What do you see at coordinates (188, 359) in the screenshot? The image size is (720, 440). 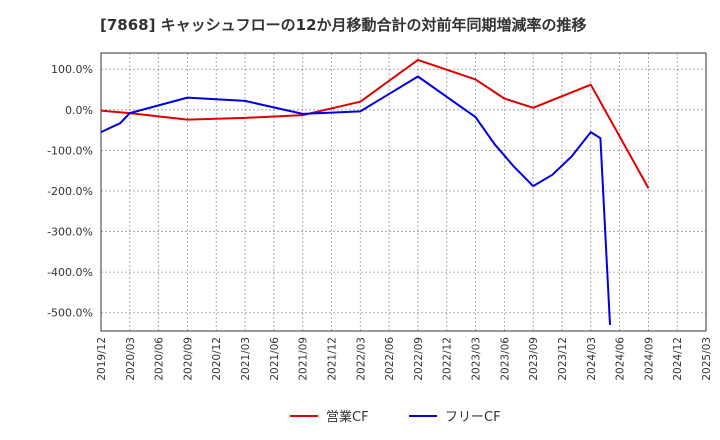 I see `x-tick-label: 2020/09` at bounding box center [188, 359].